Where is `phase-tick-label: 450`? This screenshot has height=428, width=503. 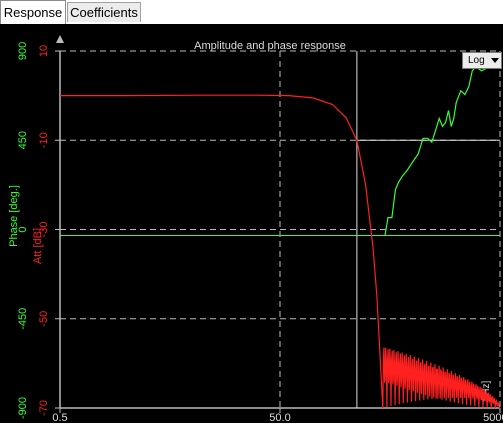 phase-tick-label: 450 is located at coordinates (23, 140).